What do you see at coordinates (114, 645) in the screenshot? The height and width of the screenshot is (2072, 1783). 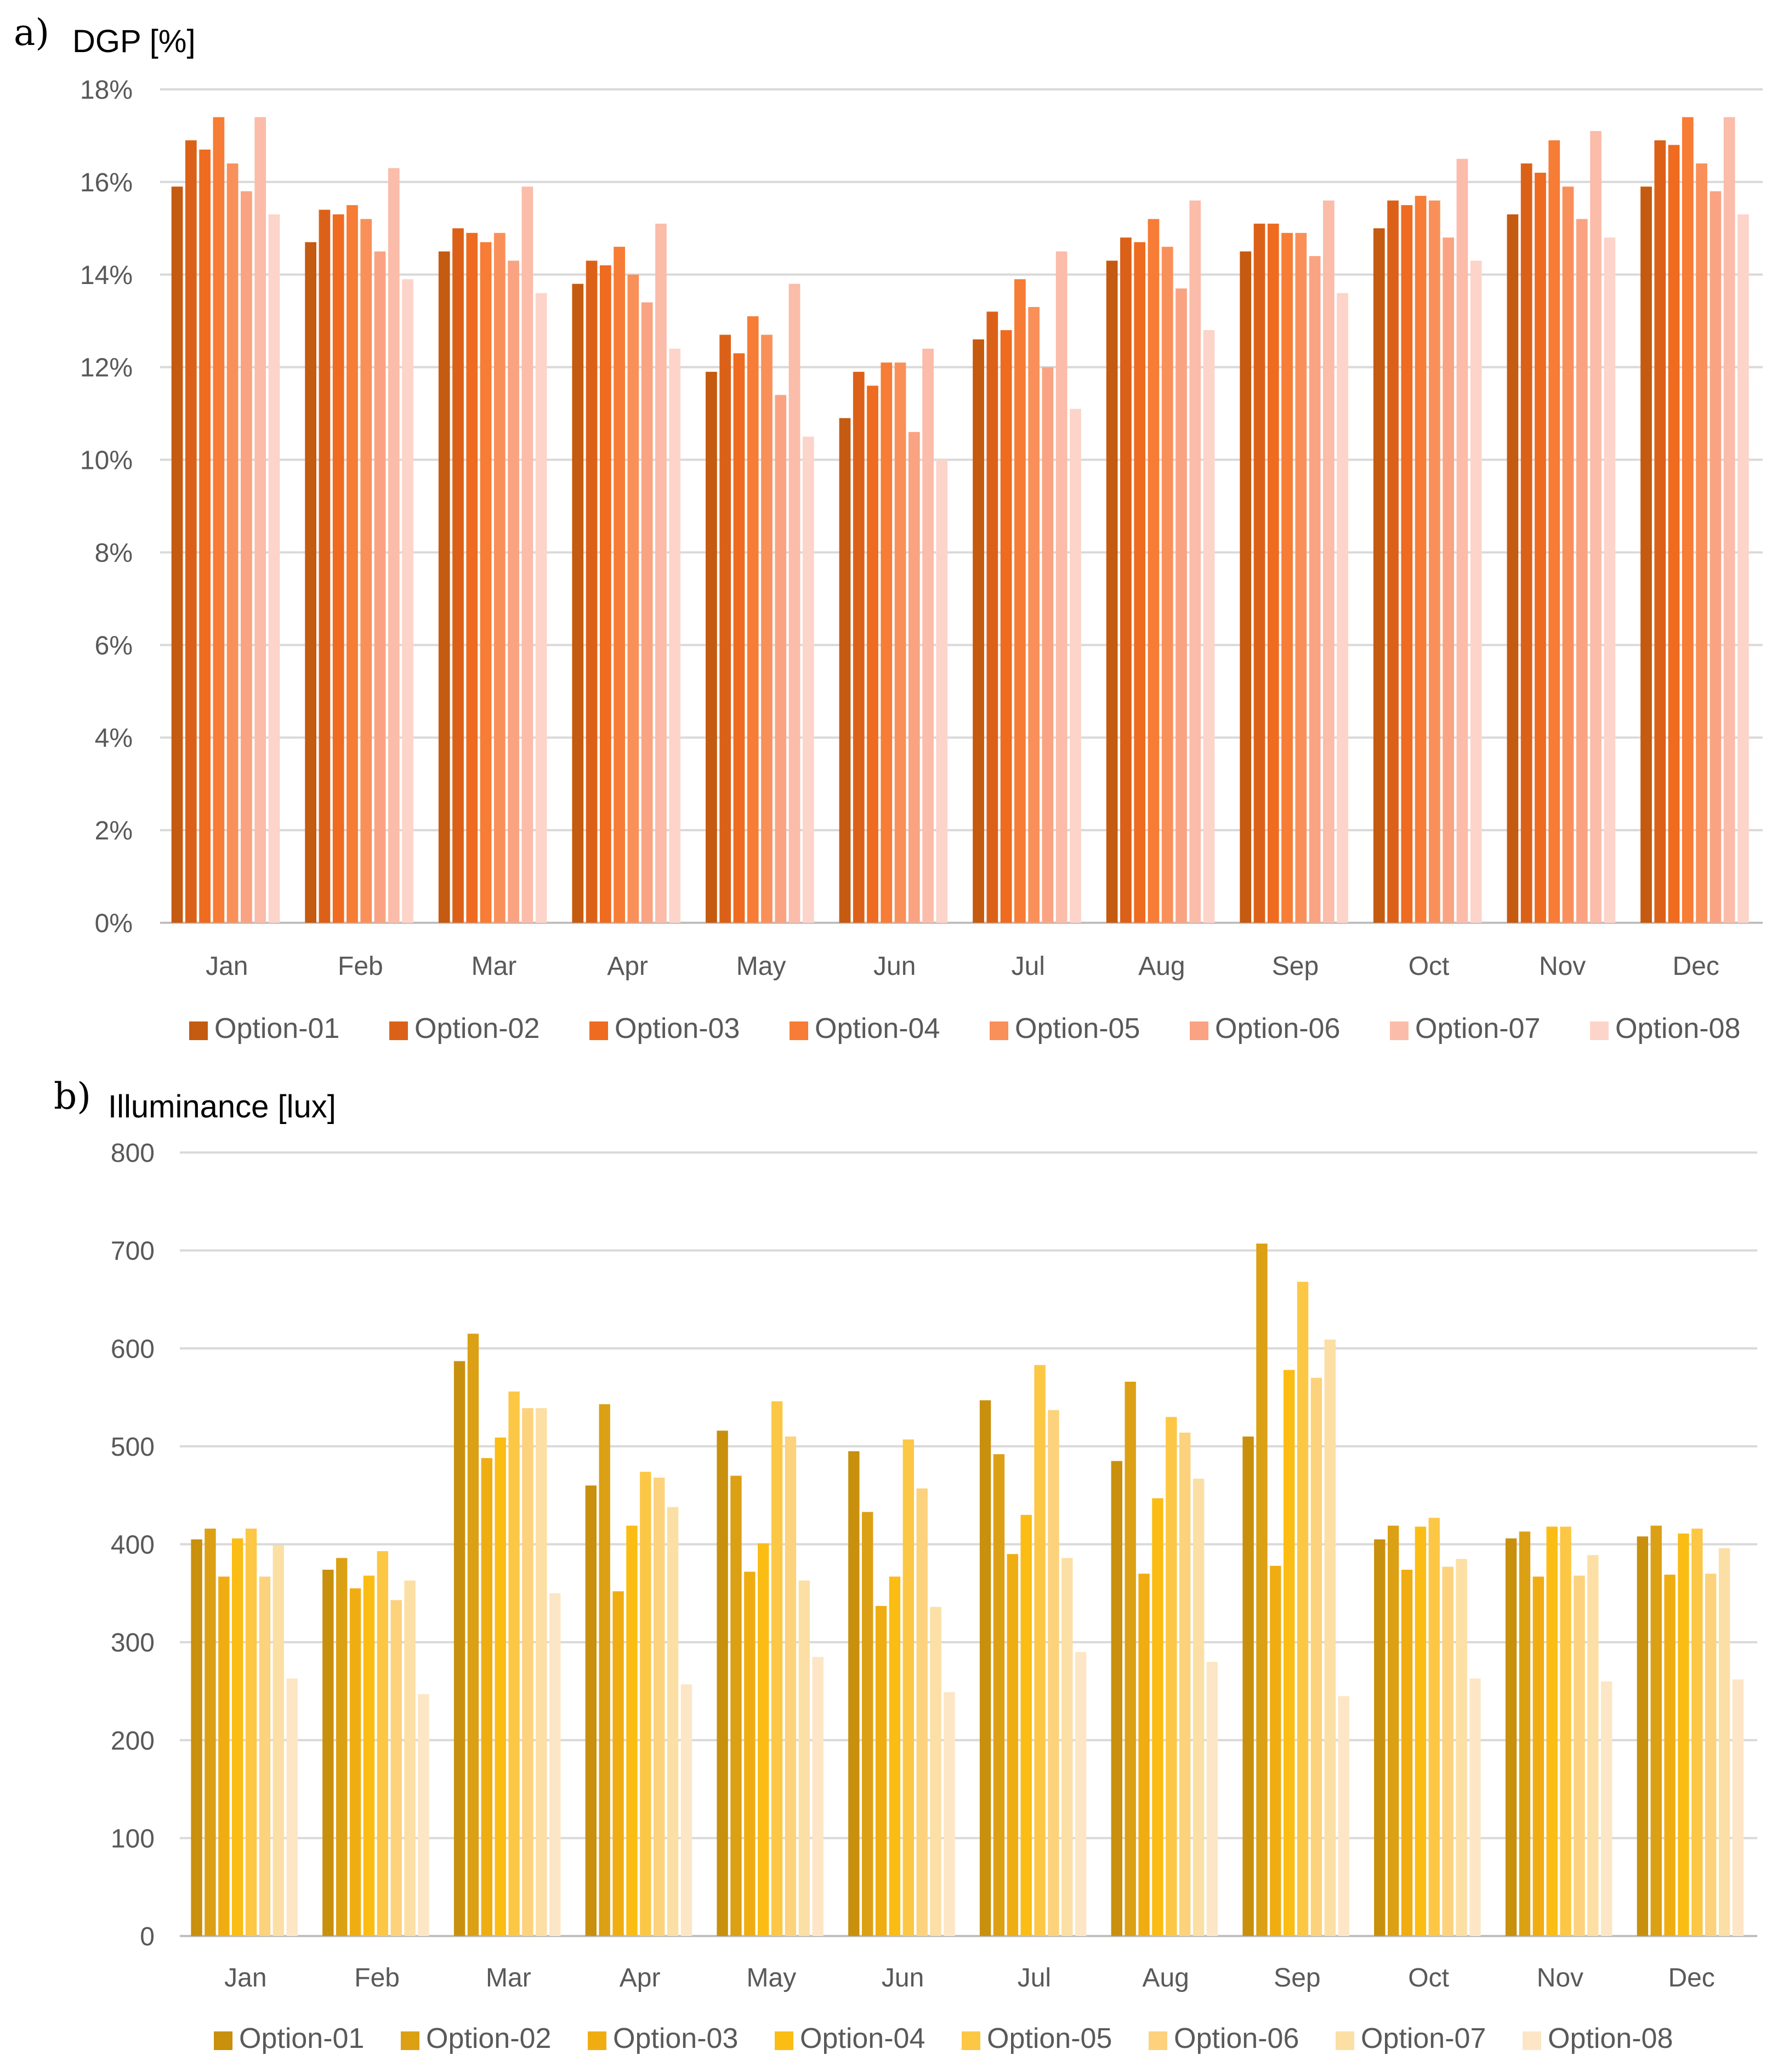 I see `y-tick-label: 6%` at bounding box center [114, 645].